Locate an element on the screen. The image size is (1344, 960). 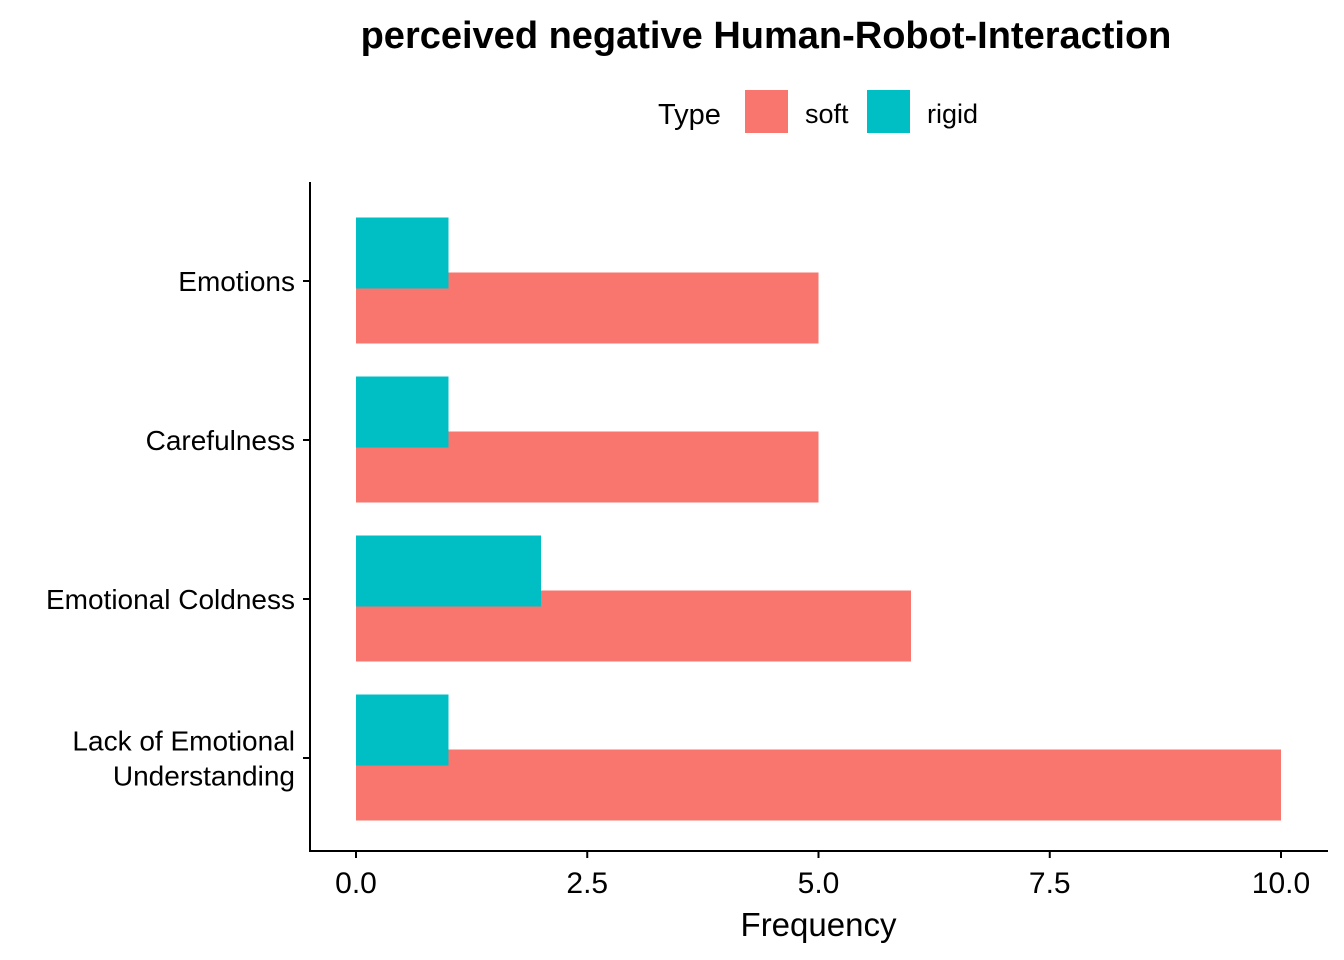
legend: Type soft rigid is located at coordinates (818, 111).